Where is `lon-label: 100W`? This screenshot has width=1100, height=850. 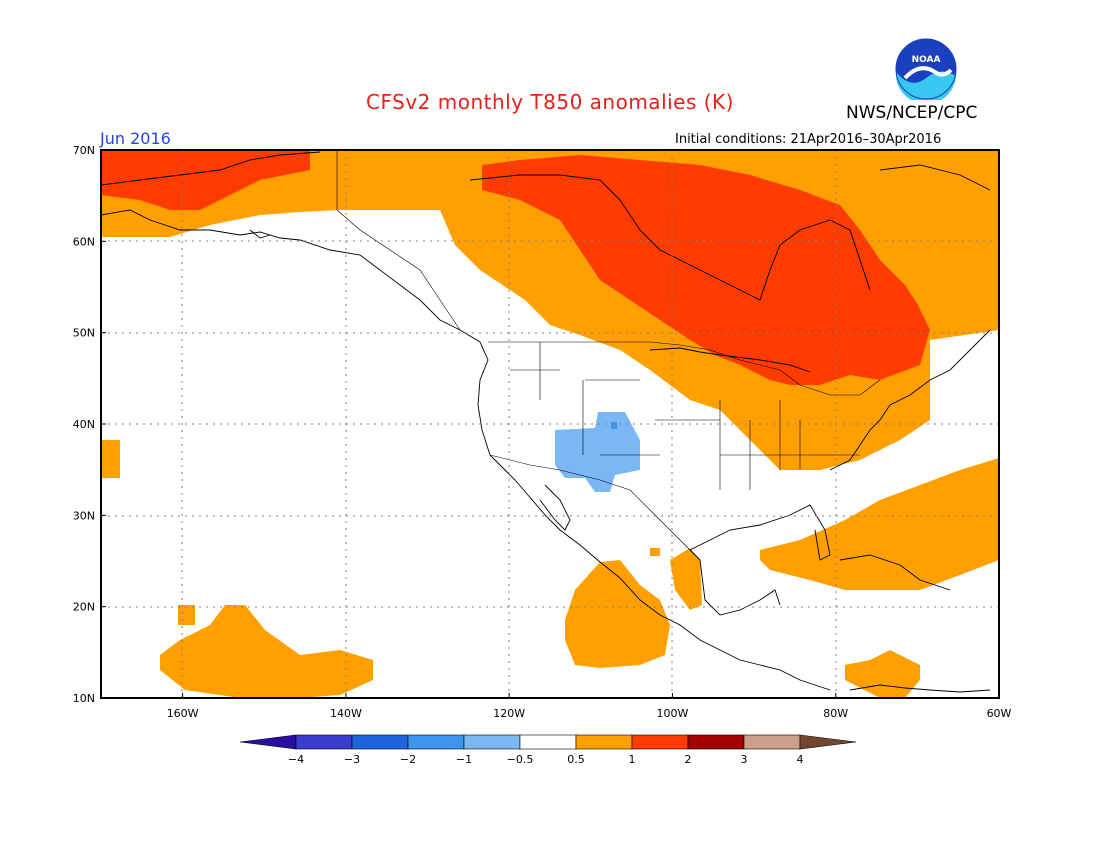
lon-label: 100W is located at coordinates (673, 713).